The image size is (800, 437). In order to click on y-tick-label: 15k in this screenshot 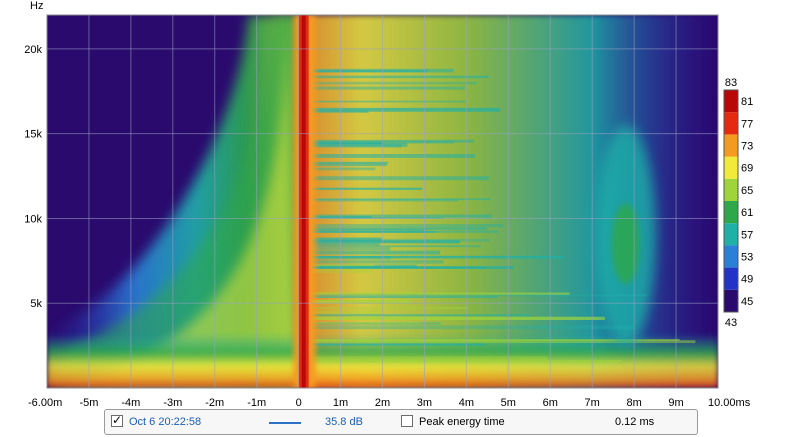, I will do `click(33, 135)`.